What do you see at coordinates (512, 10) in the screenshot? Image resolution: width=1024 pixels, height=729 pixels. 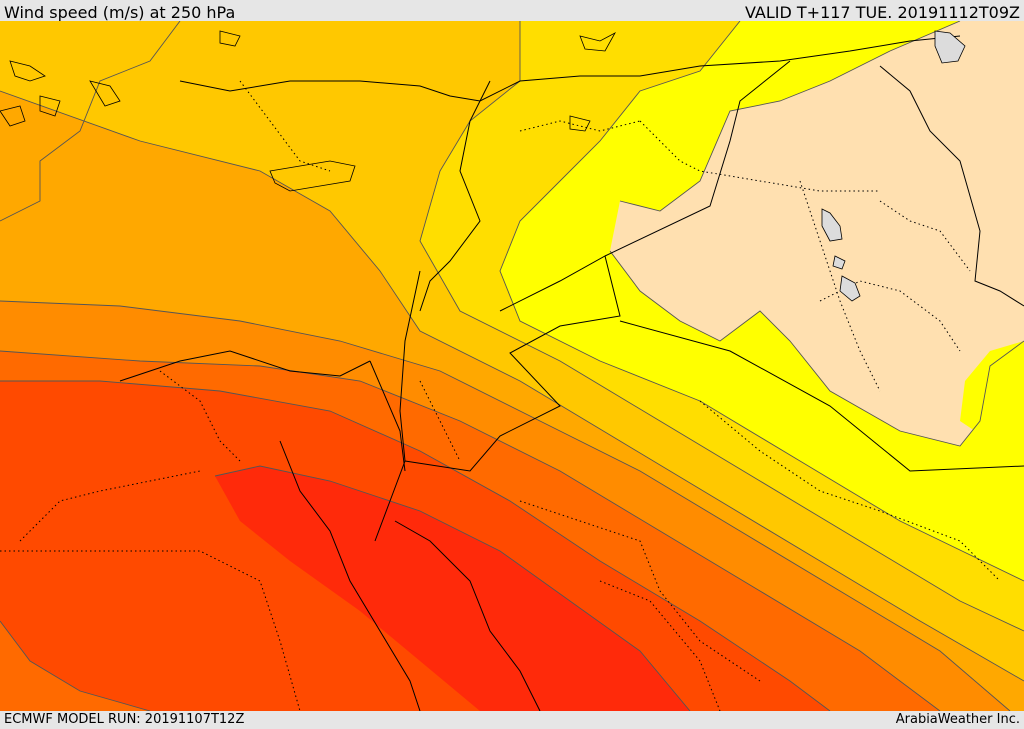 I see `header-bar` at bounding box center [512, 10].